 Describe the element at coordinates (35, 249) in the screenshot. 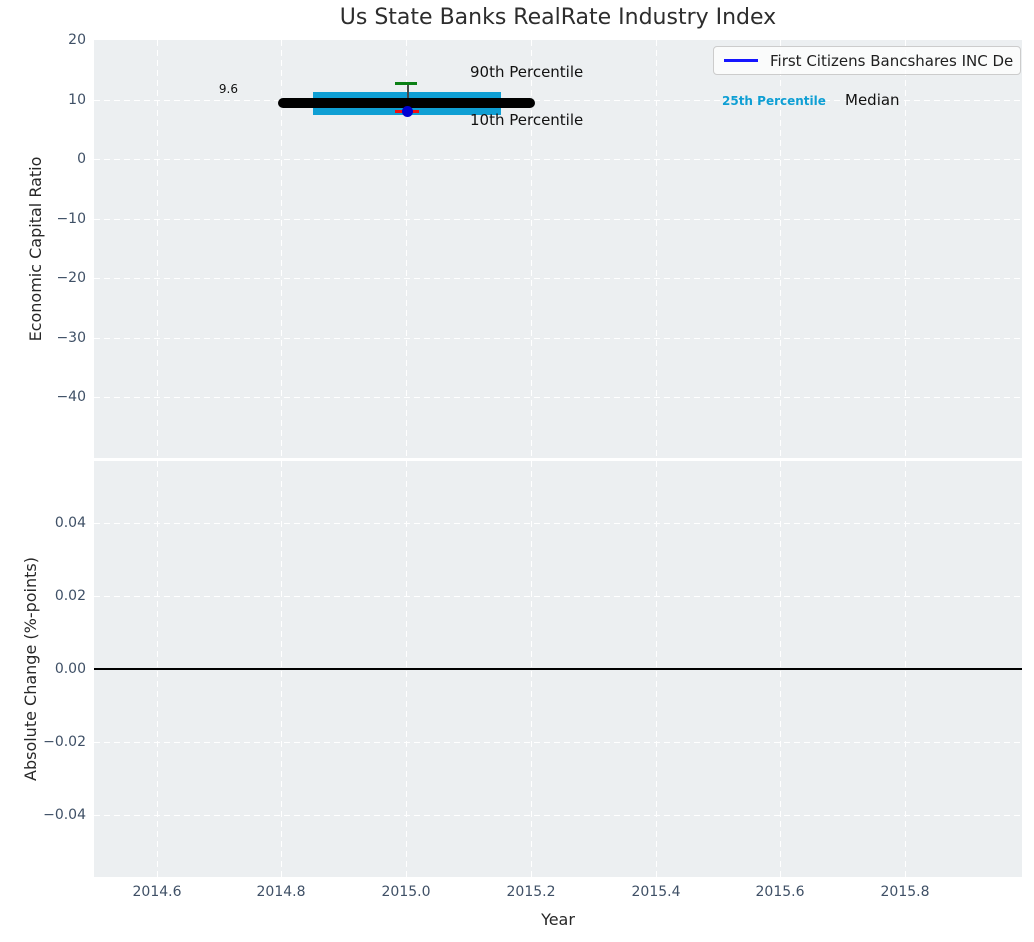

I see `y-axis-label-top: Economic Capital Ratio` at that location.